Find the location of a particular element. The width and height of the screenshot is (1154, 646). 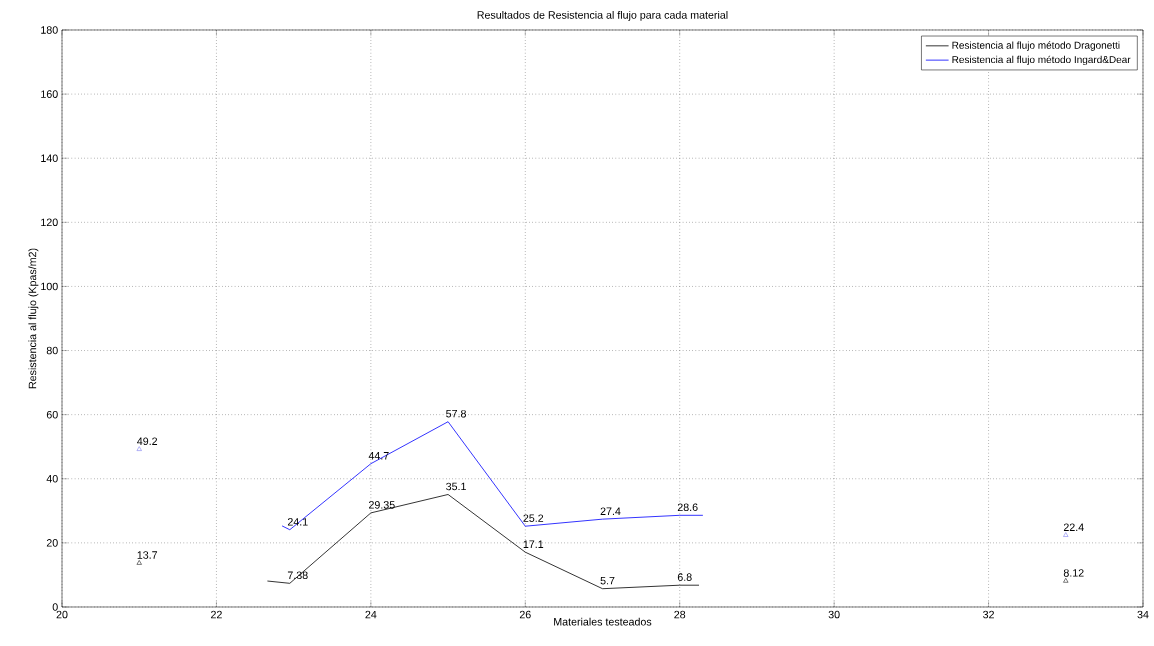

data-label: 8.12 is located at coordinates (1073, 573).